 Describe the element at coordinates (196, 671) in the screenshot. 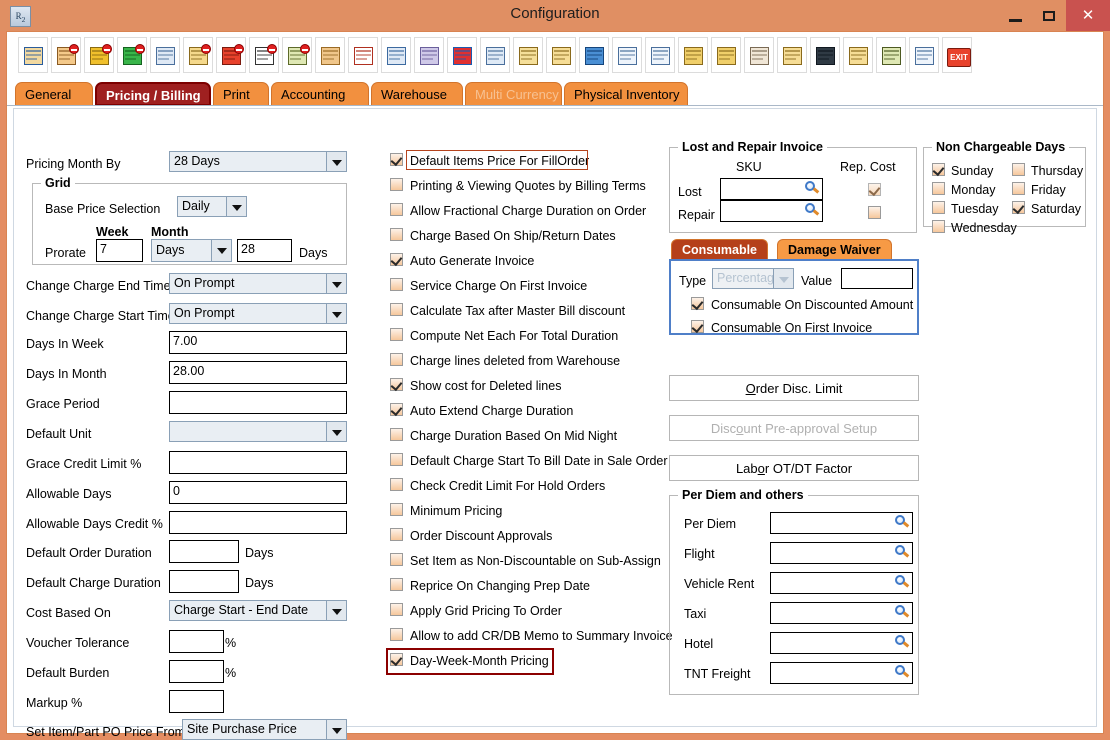

I see `default-burden-input` at that location.